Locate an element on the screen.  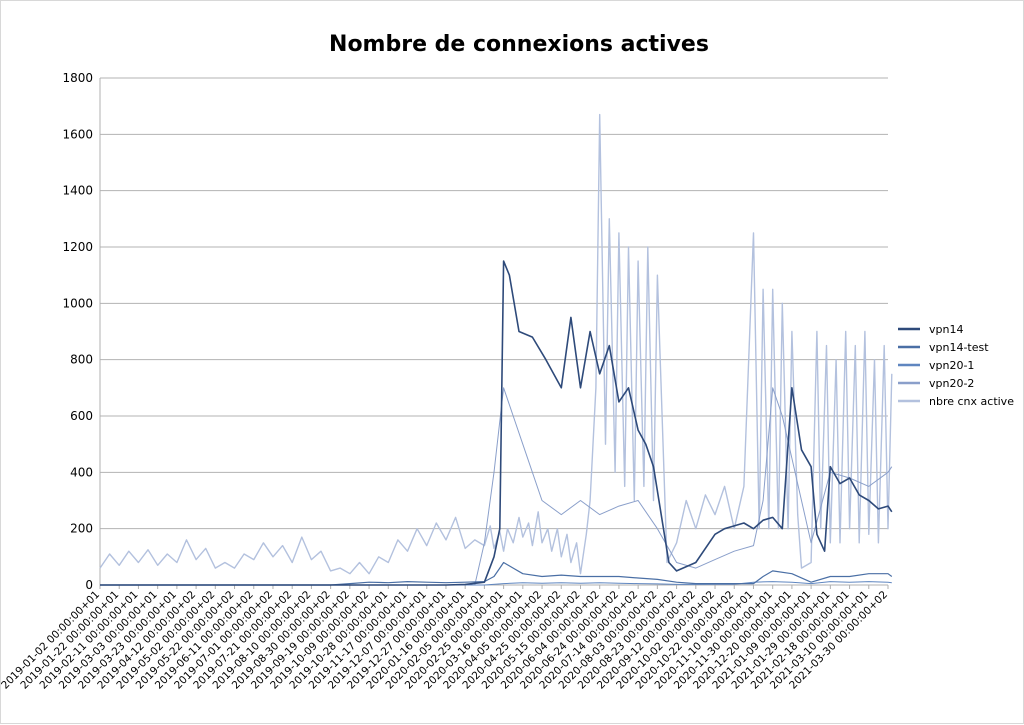
legend-label: nbre cnx active is located at coordinates (971, 401).